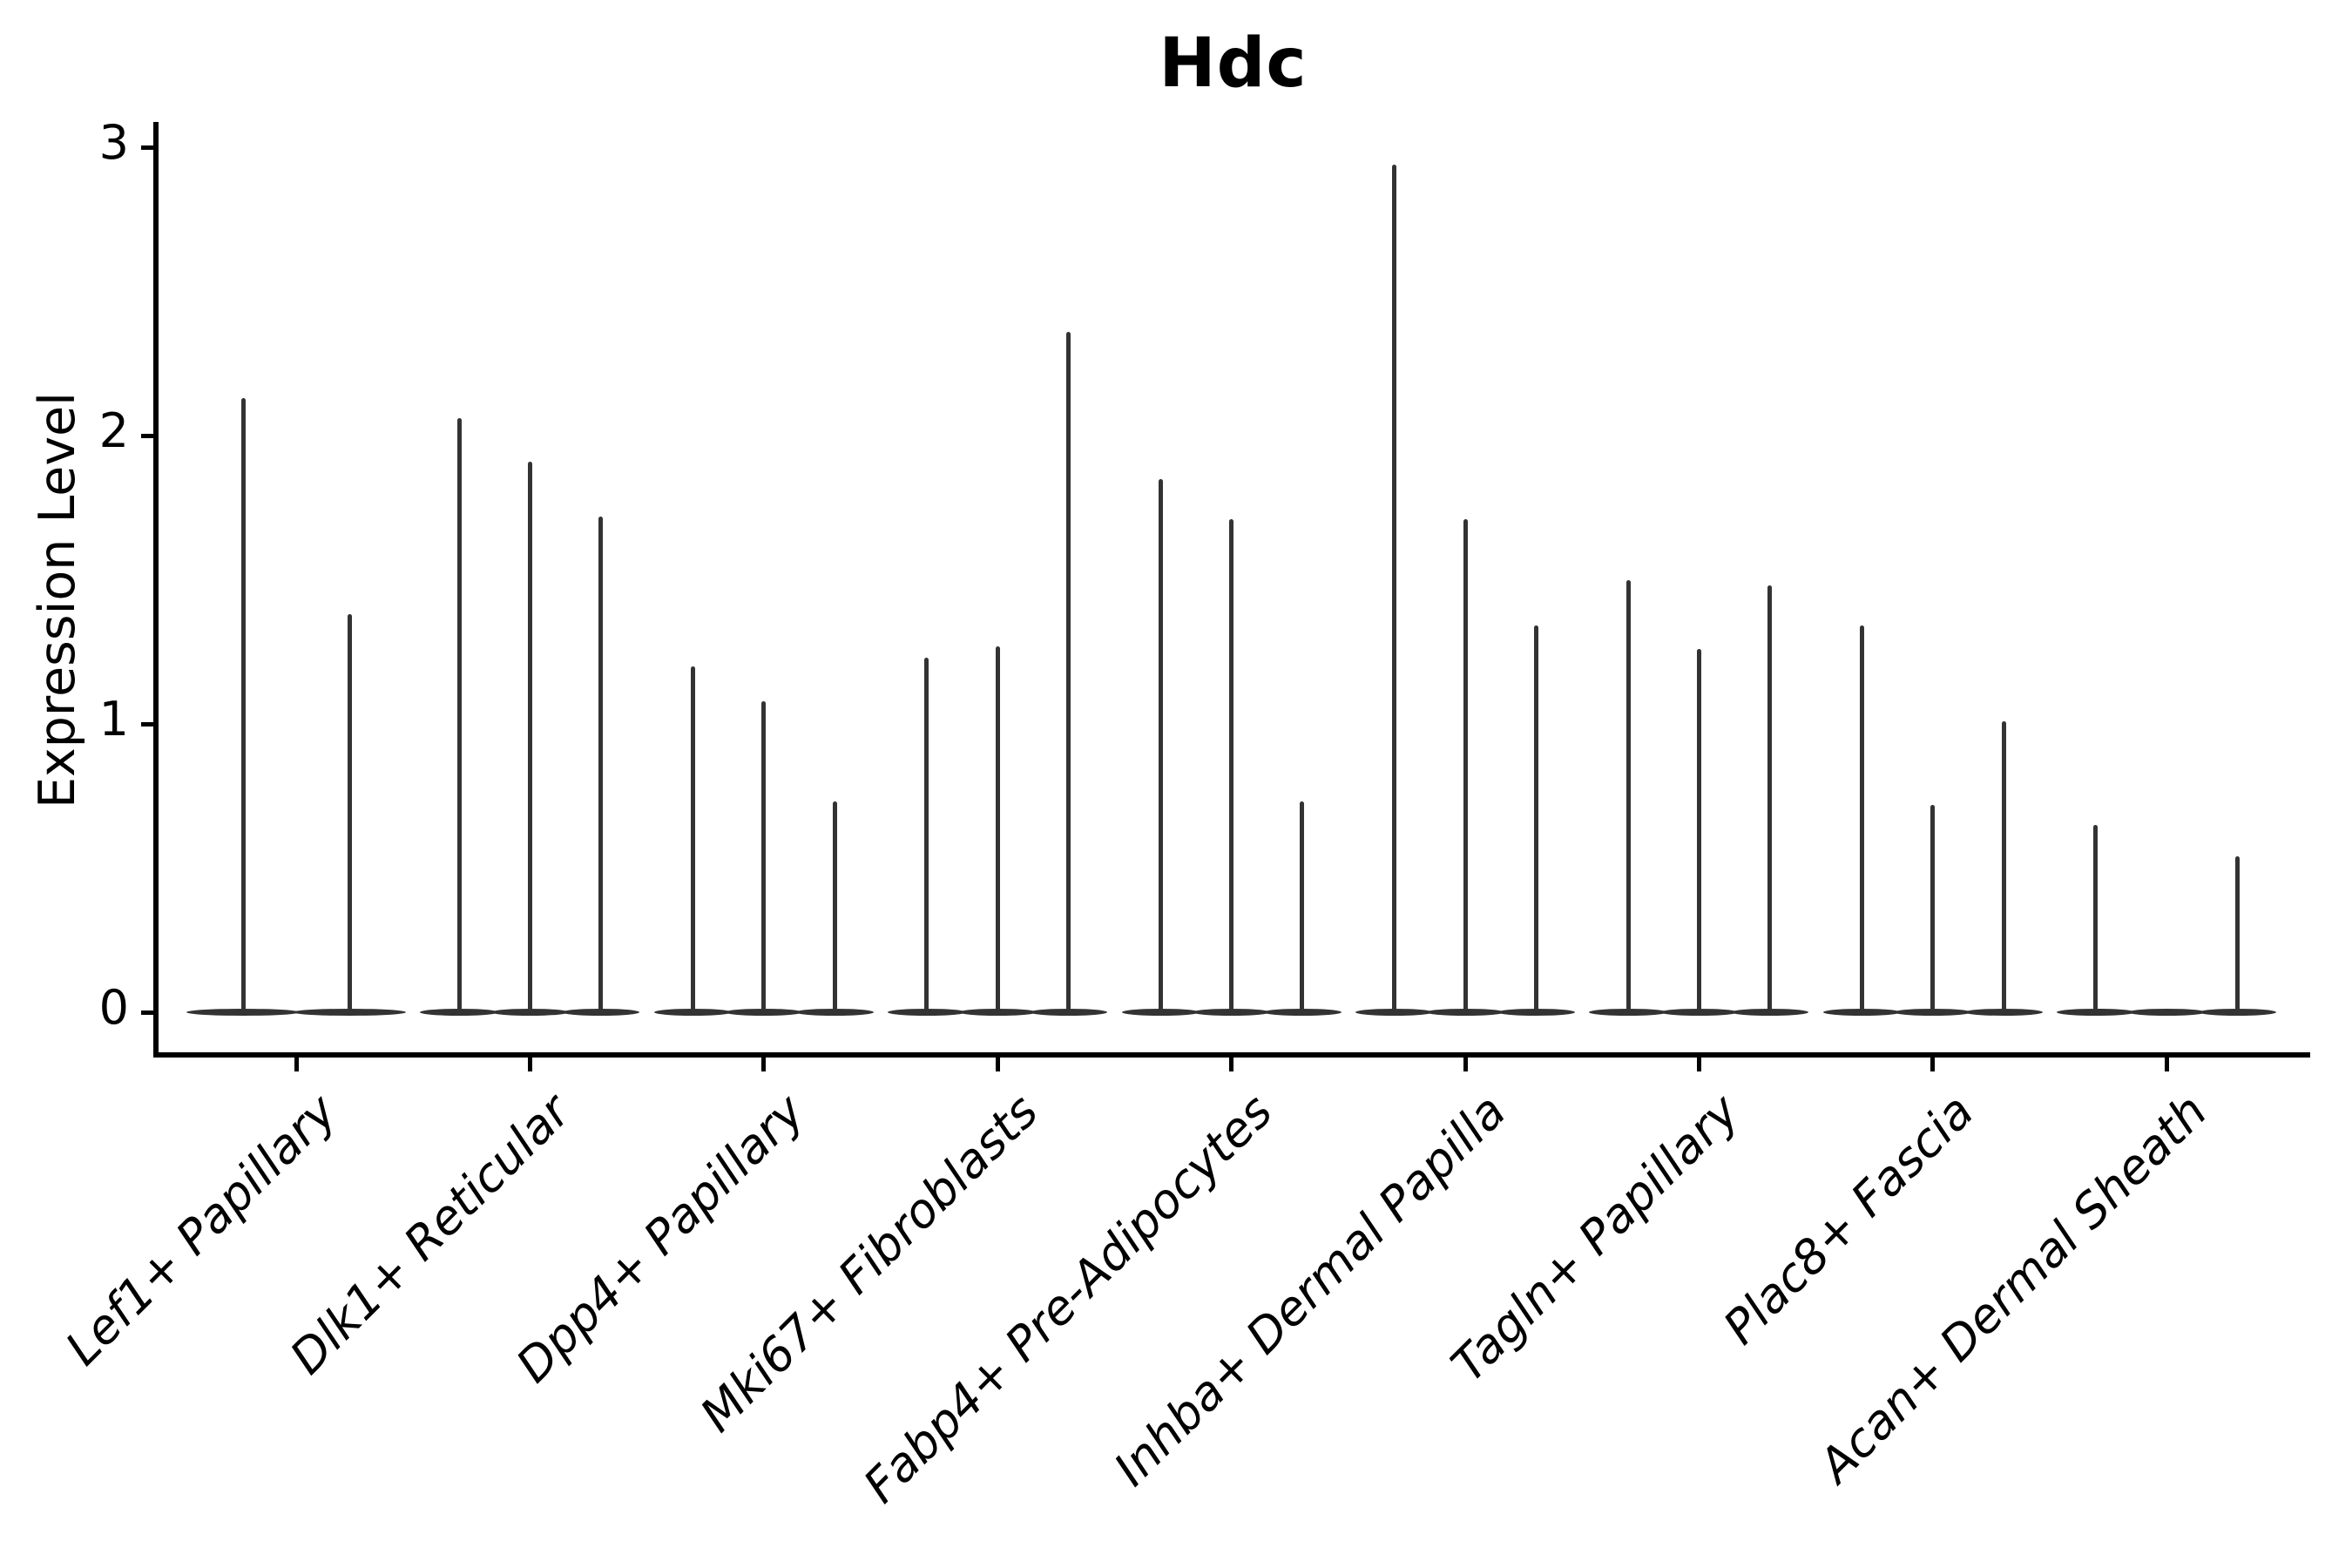 The width and height of the screenshot is (2352, 1568). What do you see at coordinates (1310, 1290) in the screenshot?
I see `x-tick-label: Inhba+ Dermal Papilla` at bounding box center [1310, 1290].